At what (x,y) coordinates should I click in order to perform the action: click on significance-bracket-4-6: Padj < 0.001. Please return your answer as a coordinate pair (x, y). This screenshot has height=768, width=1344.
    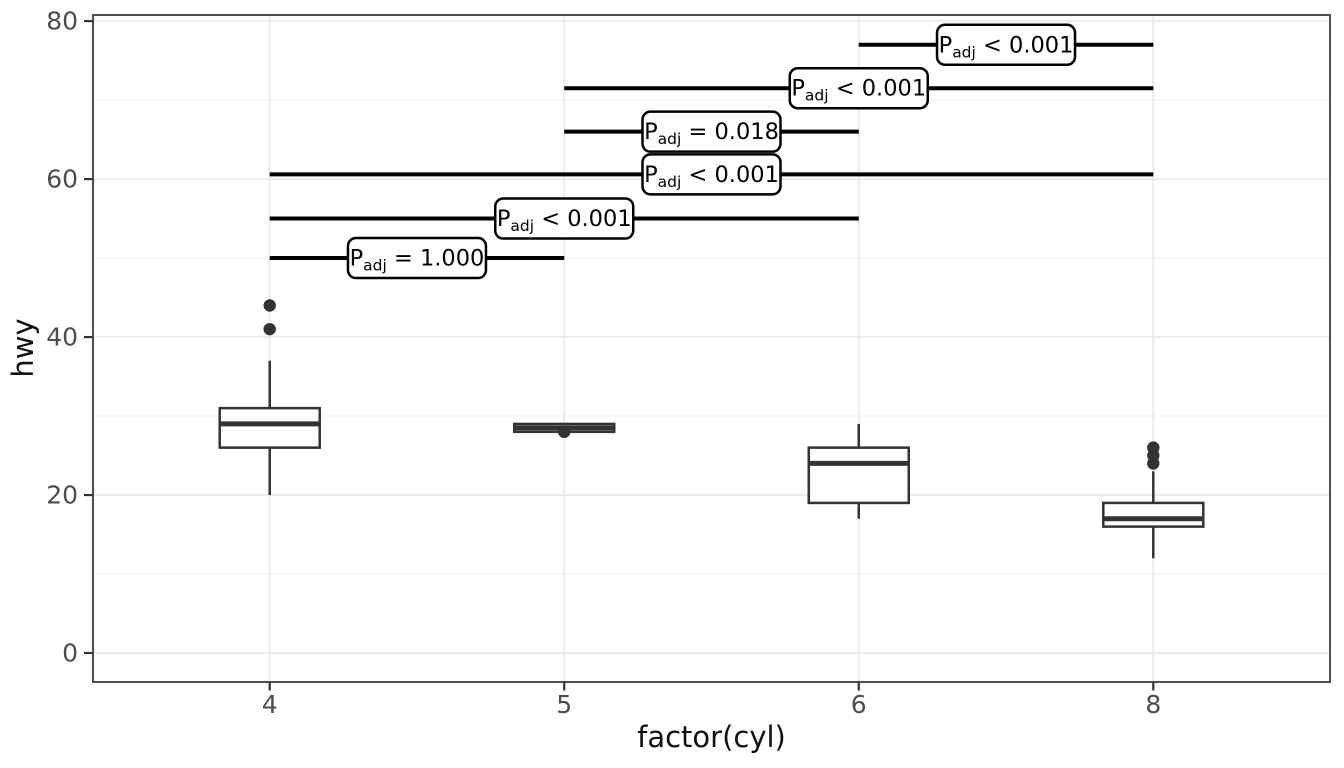
    Looking at the image, I should click on (564, 218).